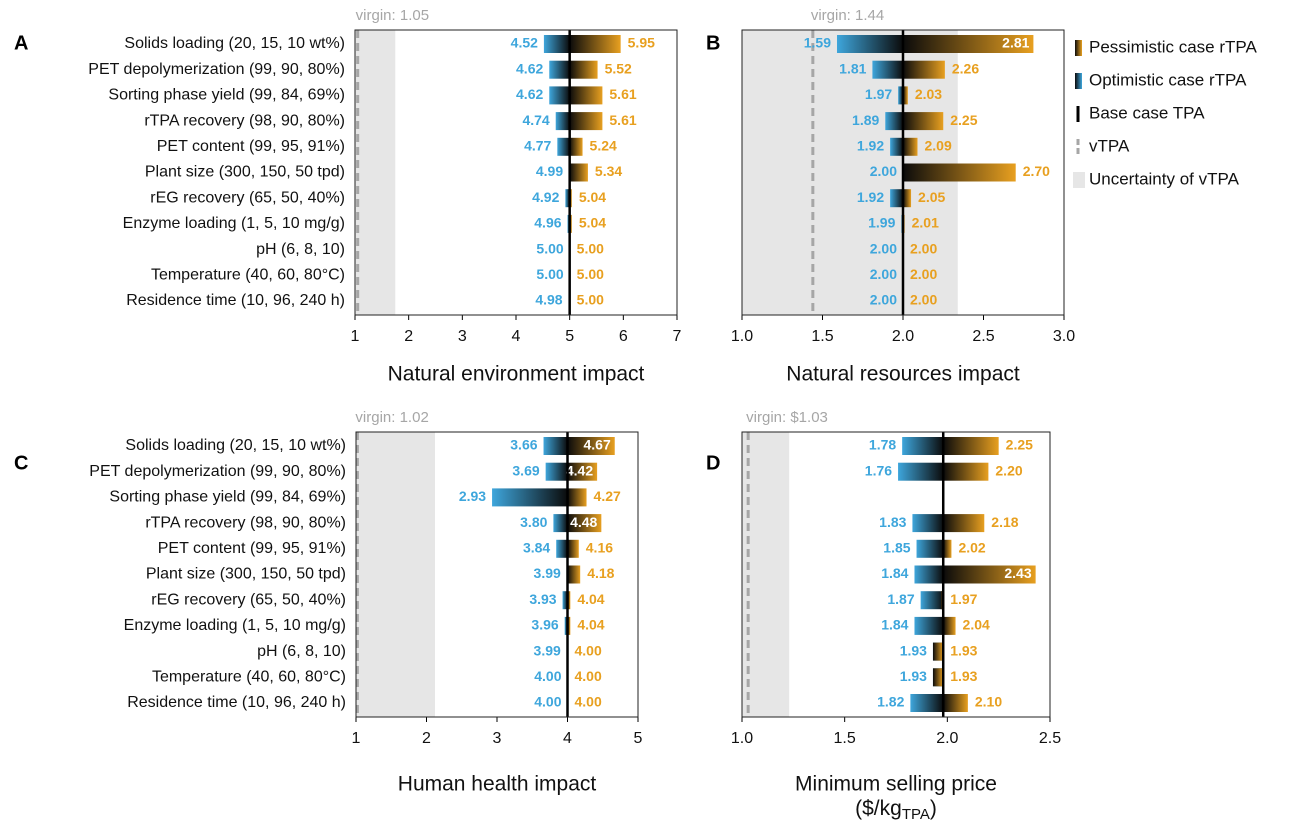 The height and width of the screenshot is (820, 1295). Describe the element at coordinates (623, 336) in the screenshot. I see `x-tick-label: 6` at that location.